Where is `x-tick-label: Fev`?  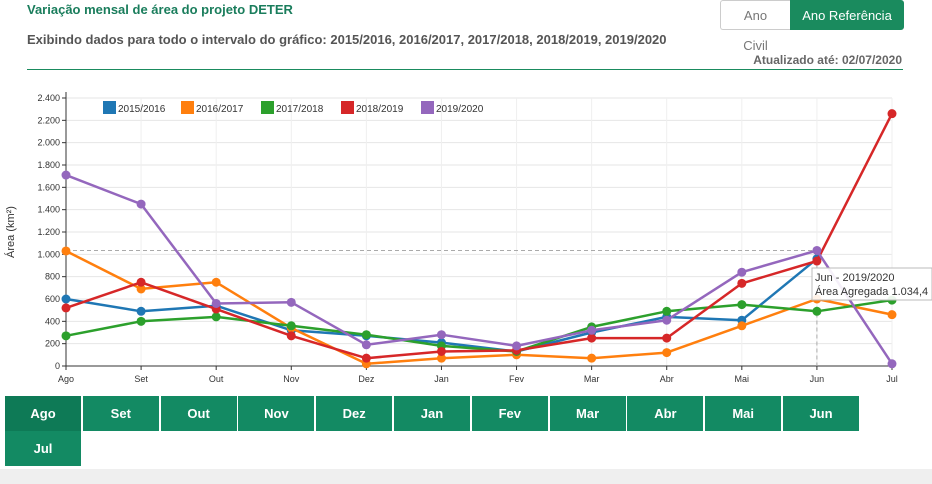
x-tick-label: Fev is located at coordinates (517, 379).